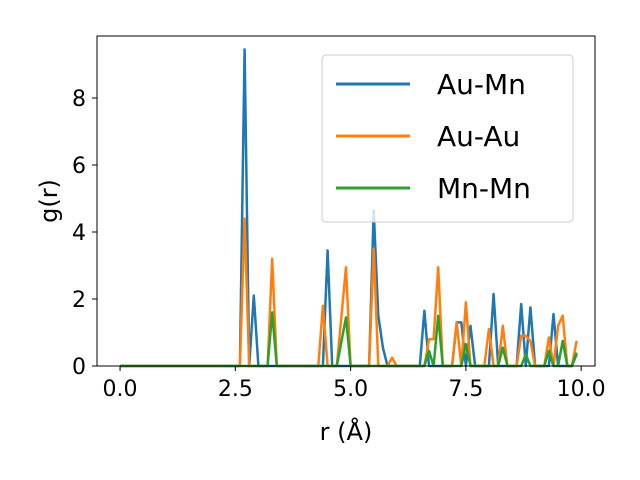 This screenshot has width=640, height=480. Describe the element at coordinates (79, 233) in the screenshot. I see `y-tick-label: 4` at that location.